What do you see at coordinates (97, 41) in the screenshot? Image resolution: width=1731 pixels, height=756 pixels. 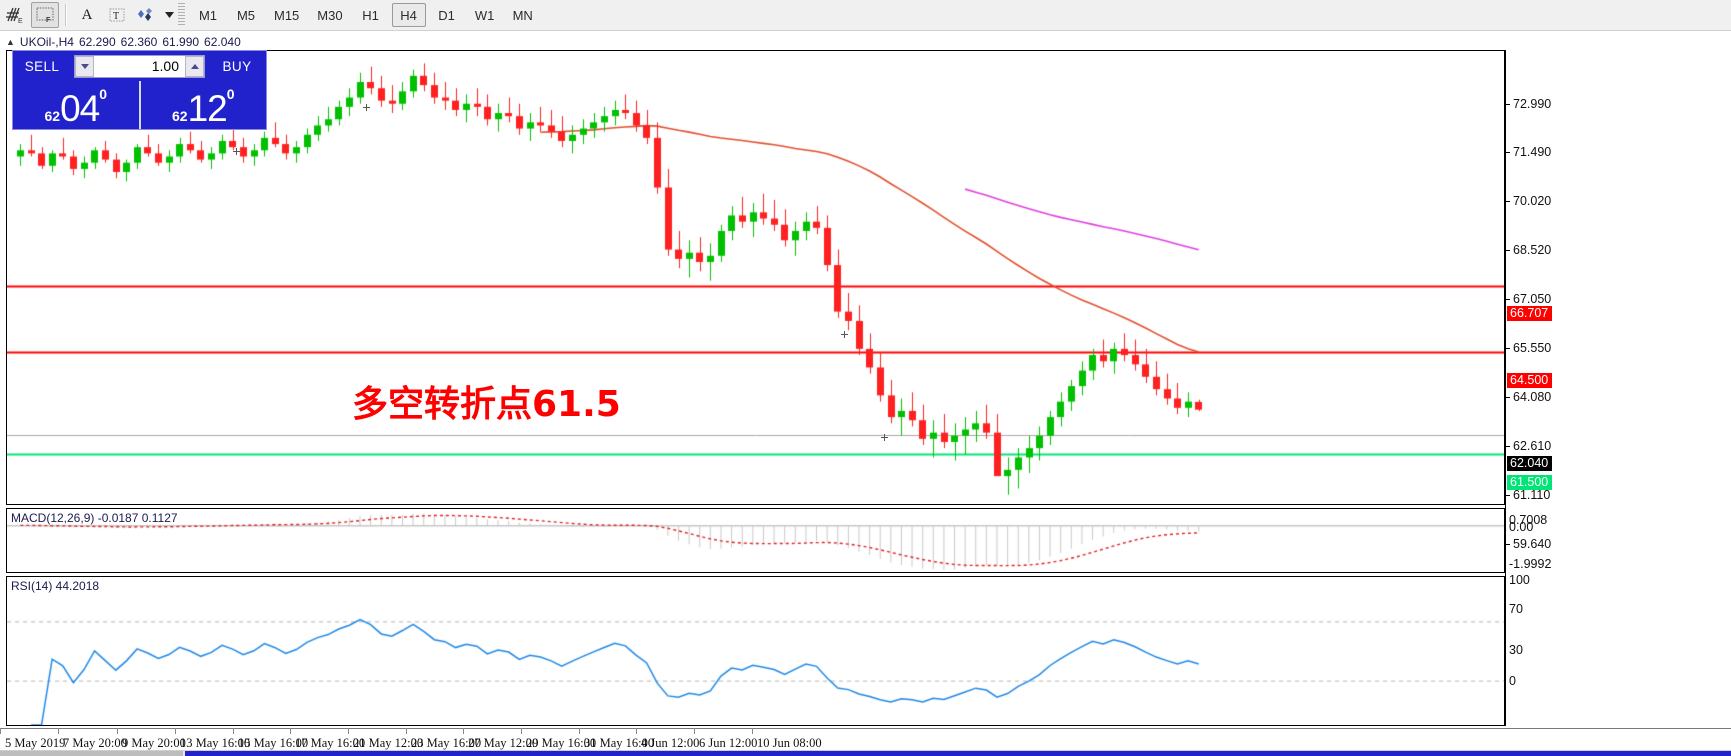 I see `quote-open: 62.290` at bounding box center [97, 41].